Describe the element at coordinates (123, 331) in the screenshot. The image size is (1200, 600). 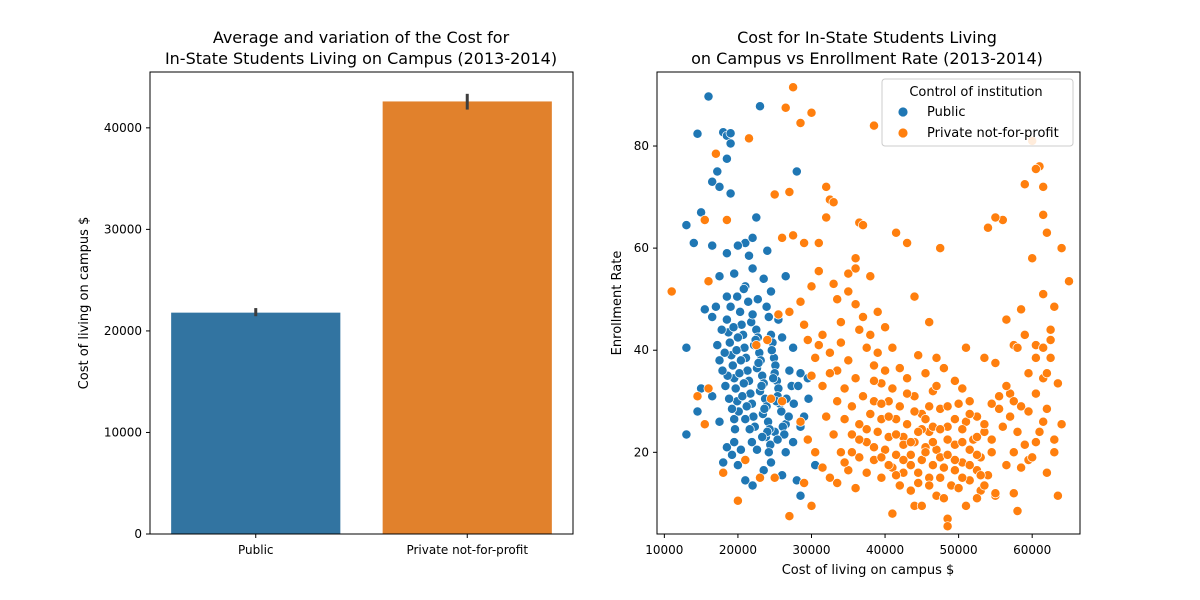
I see `y-tick-label: 20000` at that location.